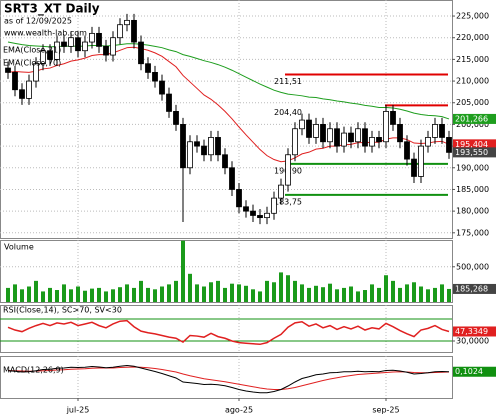  What do you see at coordinates (472, 211) in the screenshot?
I see `y-tick-label: 180,000` at bounding box center [472, 211].